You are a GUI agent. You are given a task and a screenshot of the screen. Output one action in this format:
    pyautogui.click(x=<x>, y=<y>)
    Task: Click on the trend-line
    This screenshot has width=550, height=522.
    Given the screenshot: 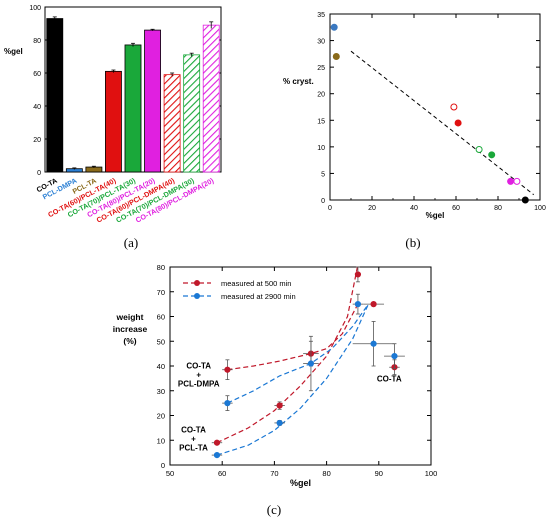 What is the action you would take?
    pyautogui.click(x=442, y=123)
    